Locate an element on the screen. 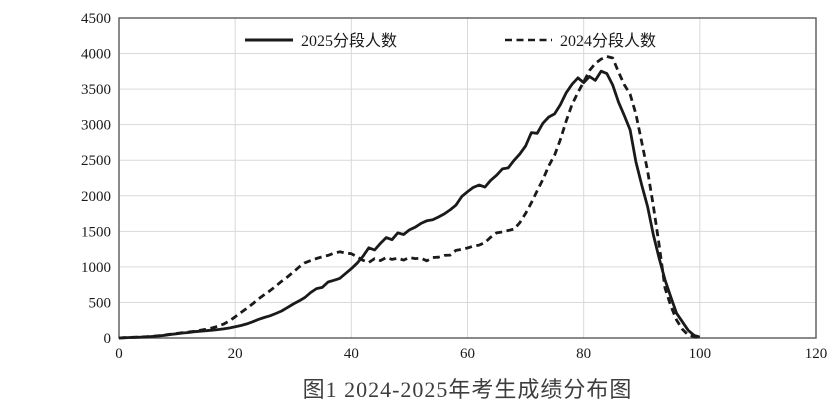  figure-caption: 图1 2024-2025年考生成绩分布图 is located at coordinates (467, 389).